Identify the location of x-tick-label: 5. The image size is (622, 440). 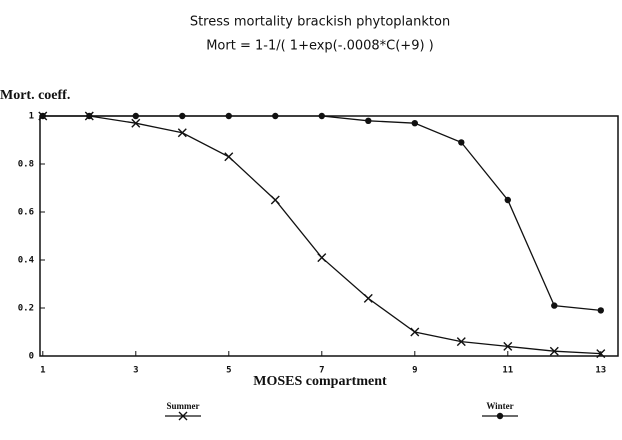
(228, 371).